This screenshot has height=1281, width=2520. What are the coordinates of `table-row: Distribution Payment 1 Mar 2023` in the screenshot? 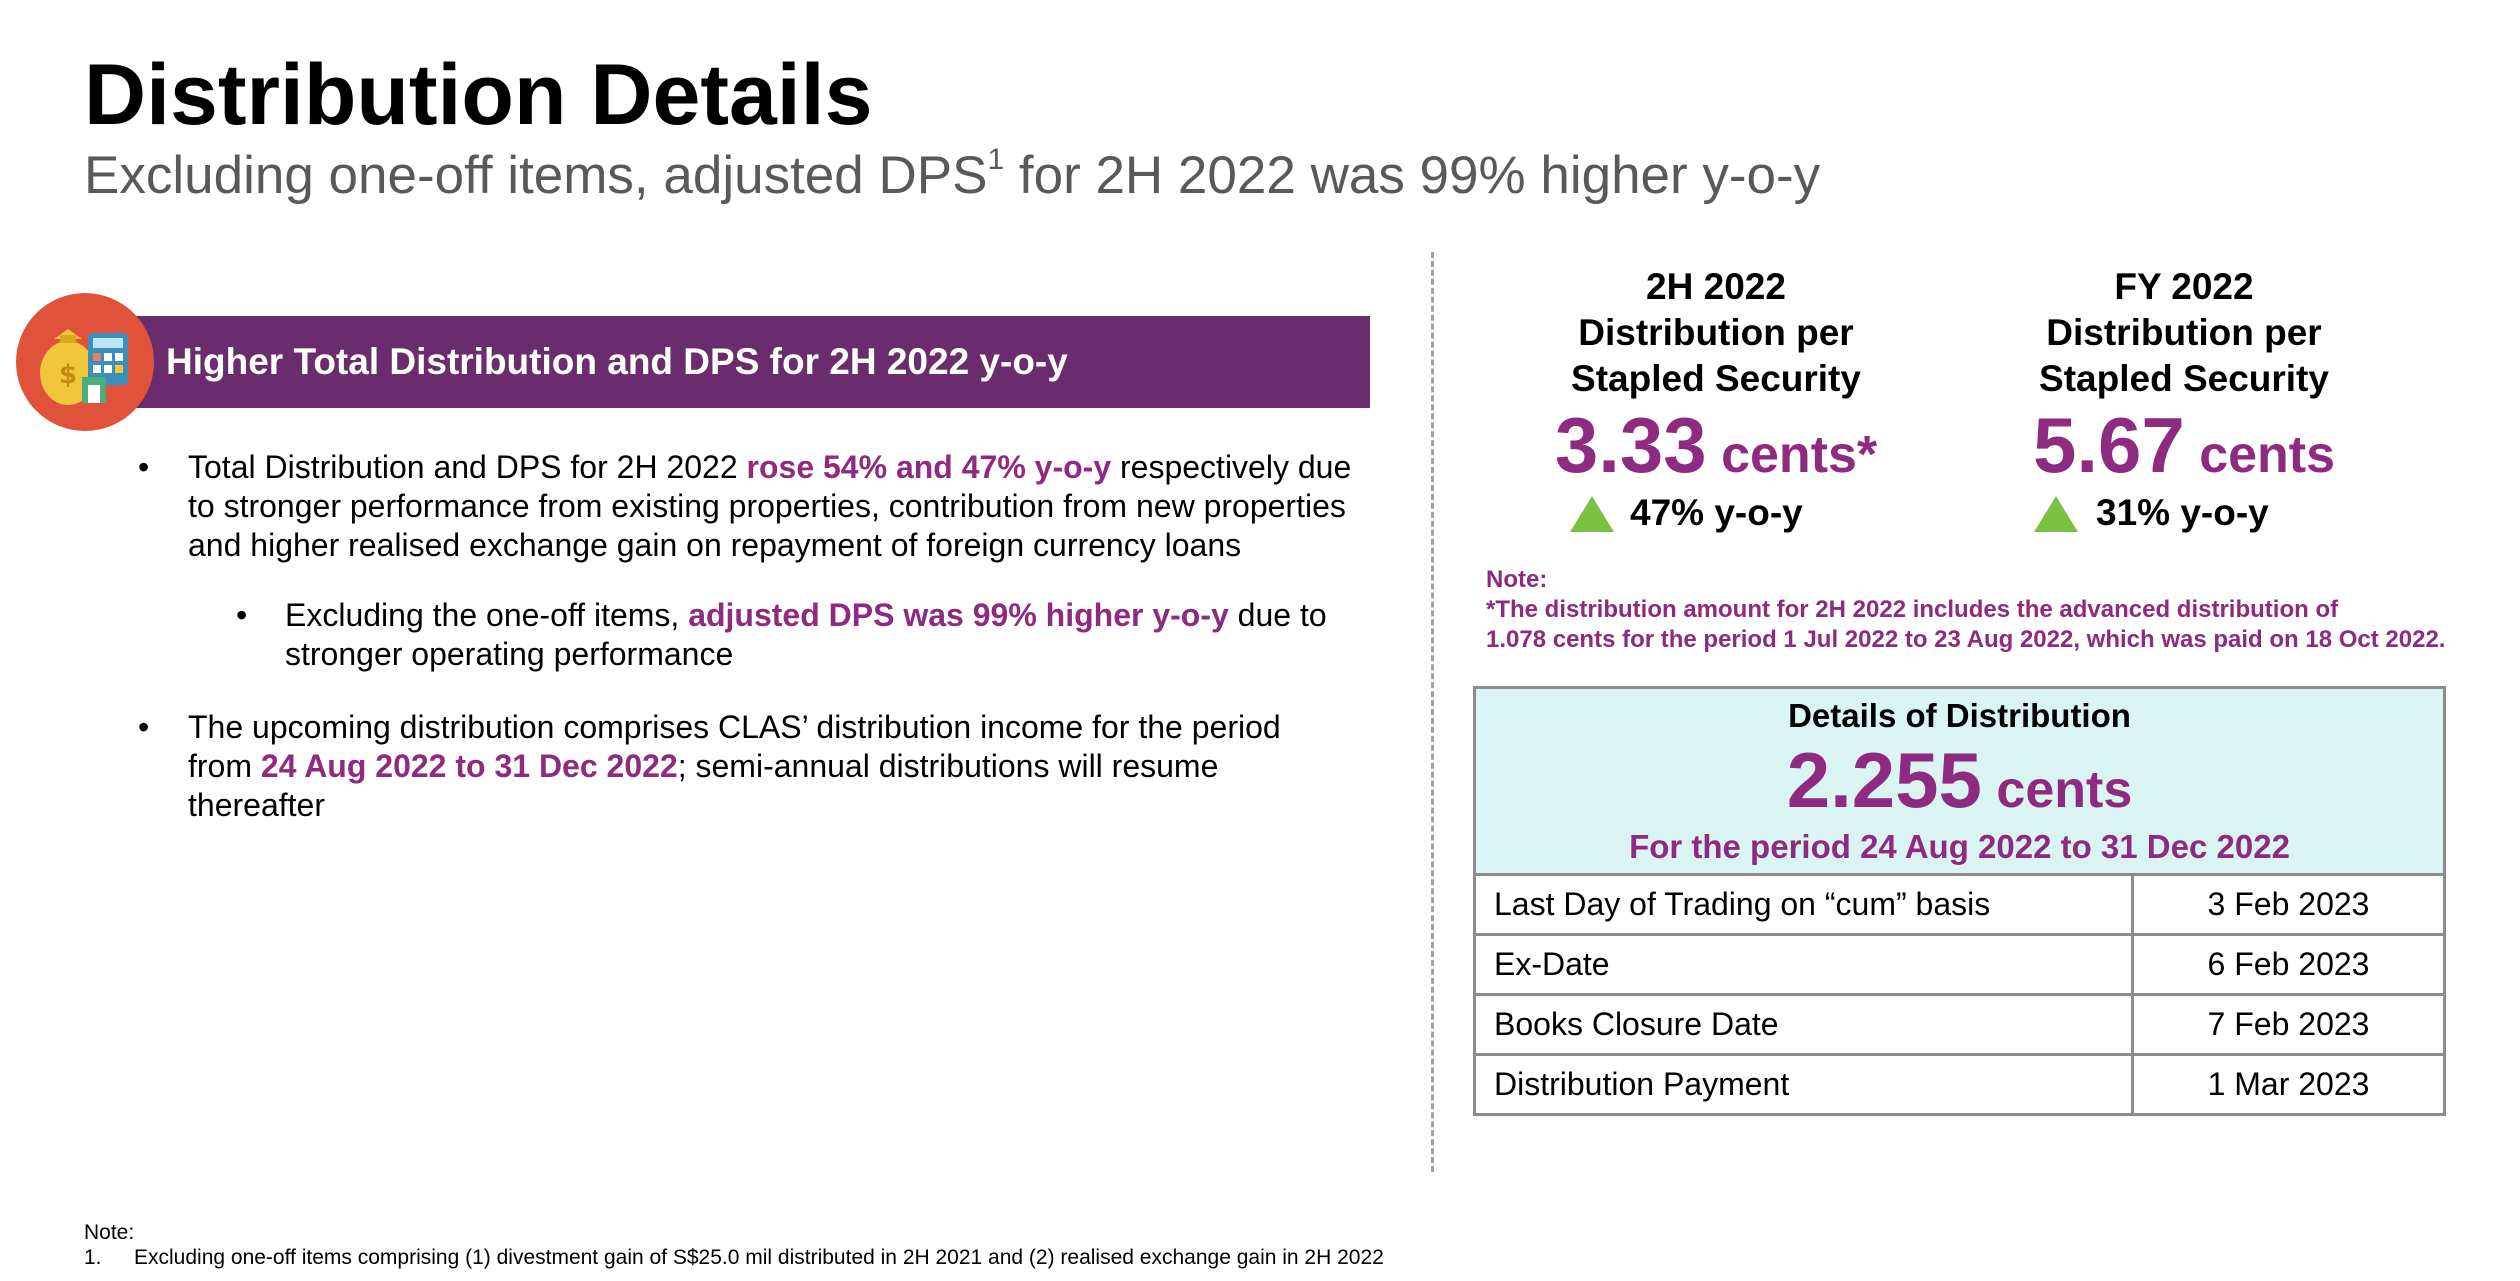 It's located at (1959, 1084).